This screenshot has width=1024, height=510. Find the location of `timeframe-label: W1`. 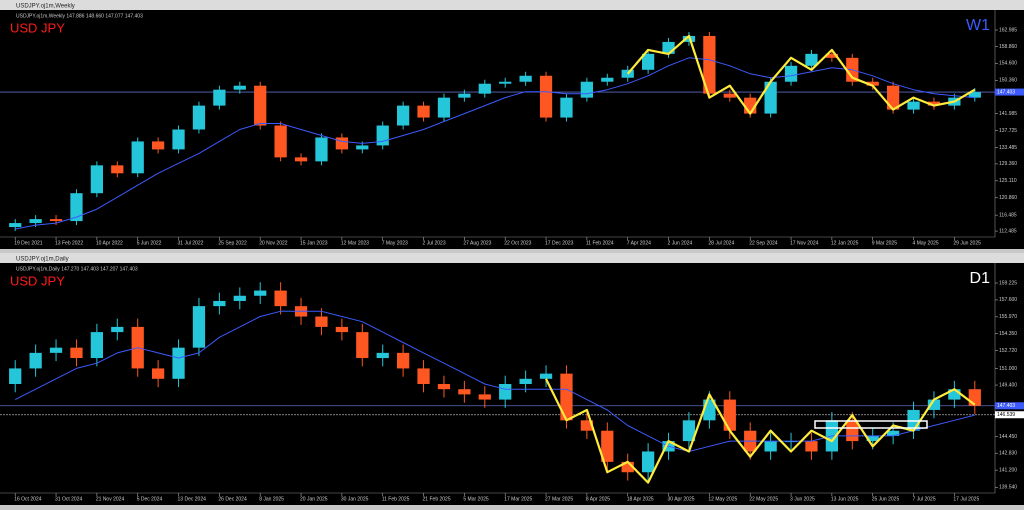

timeframe-label: W1 is located at coordinates (978, 25).